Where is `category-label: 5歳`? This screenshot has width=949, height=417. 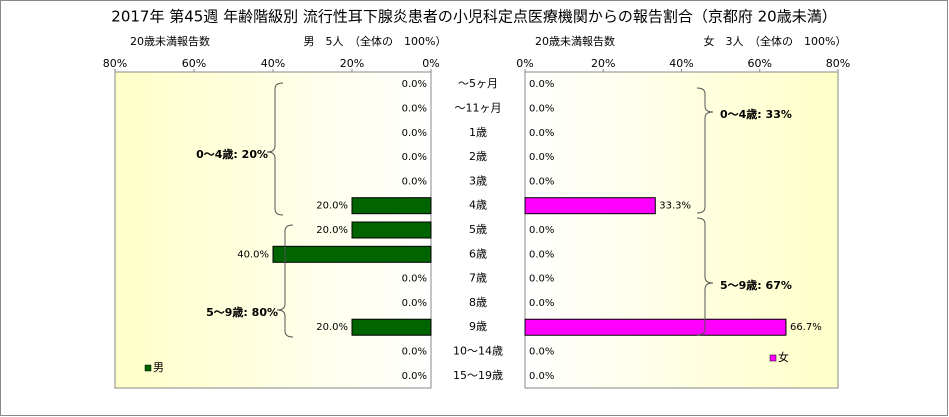
category-label: 5歳 is located at coordinates (478, 229).